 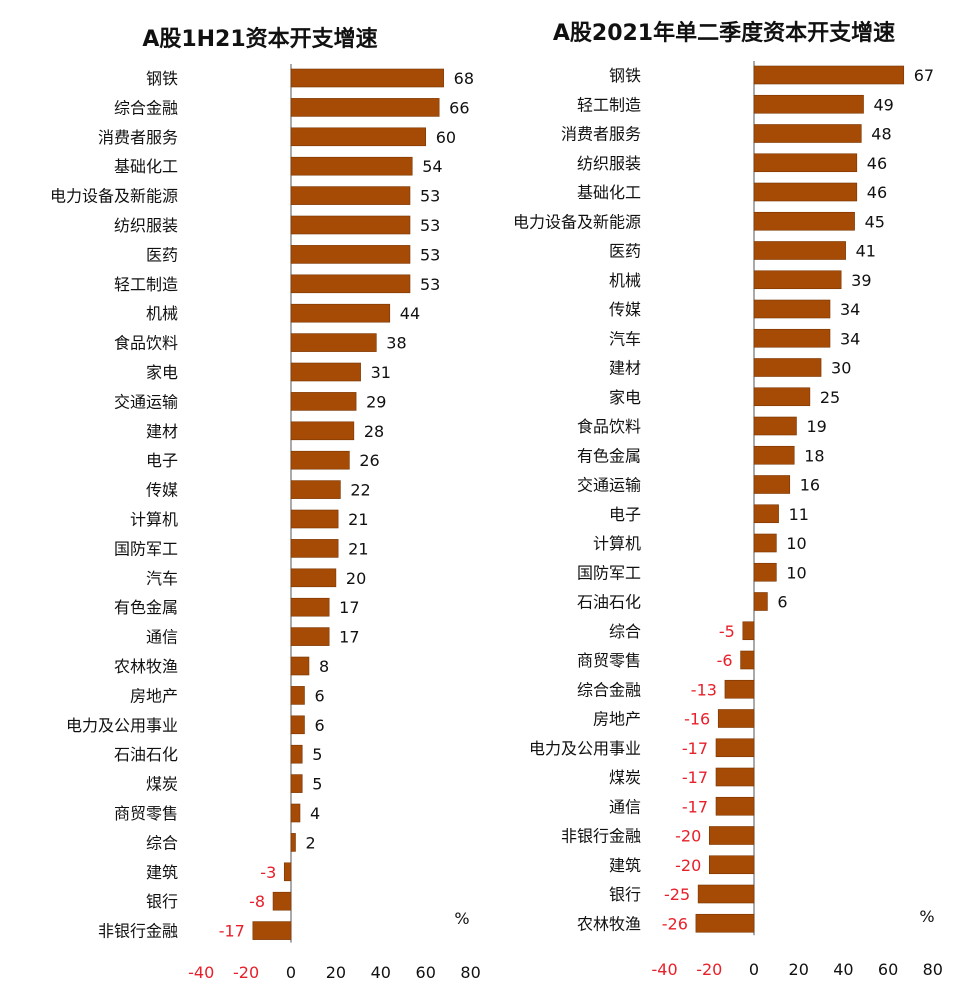 What do you see at coordinates (841, 368) in the screenshot?
I see `data-label: 30` at bounding box center [841, 368].